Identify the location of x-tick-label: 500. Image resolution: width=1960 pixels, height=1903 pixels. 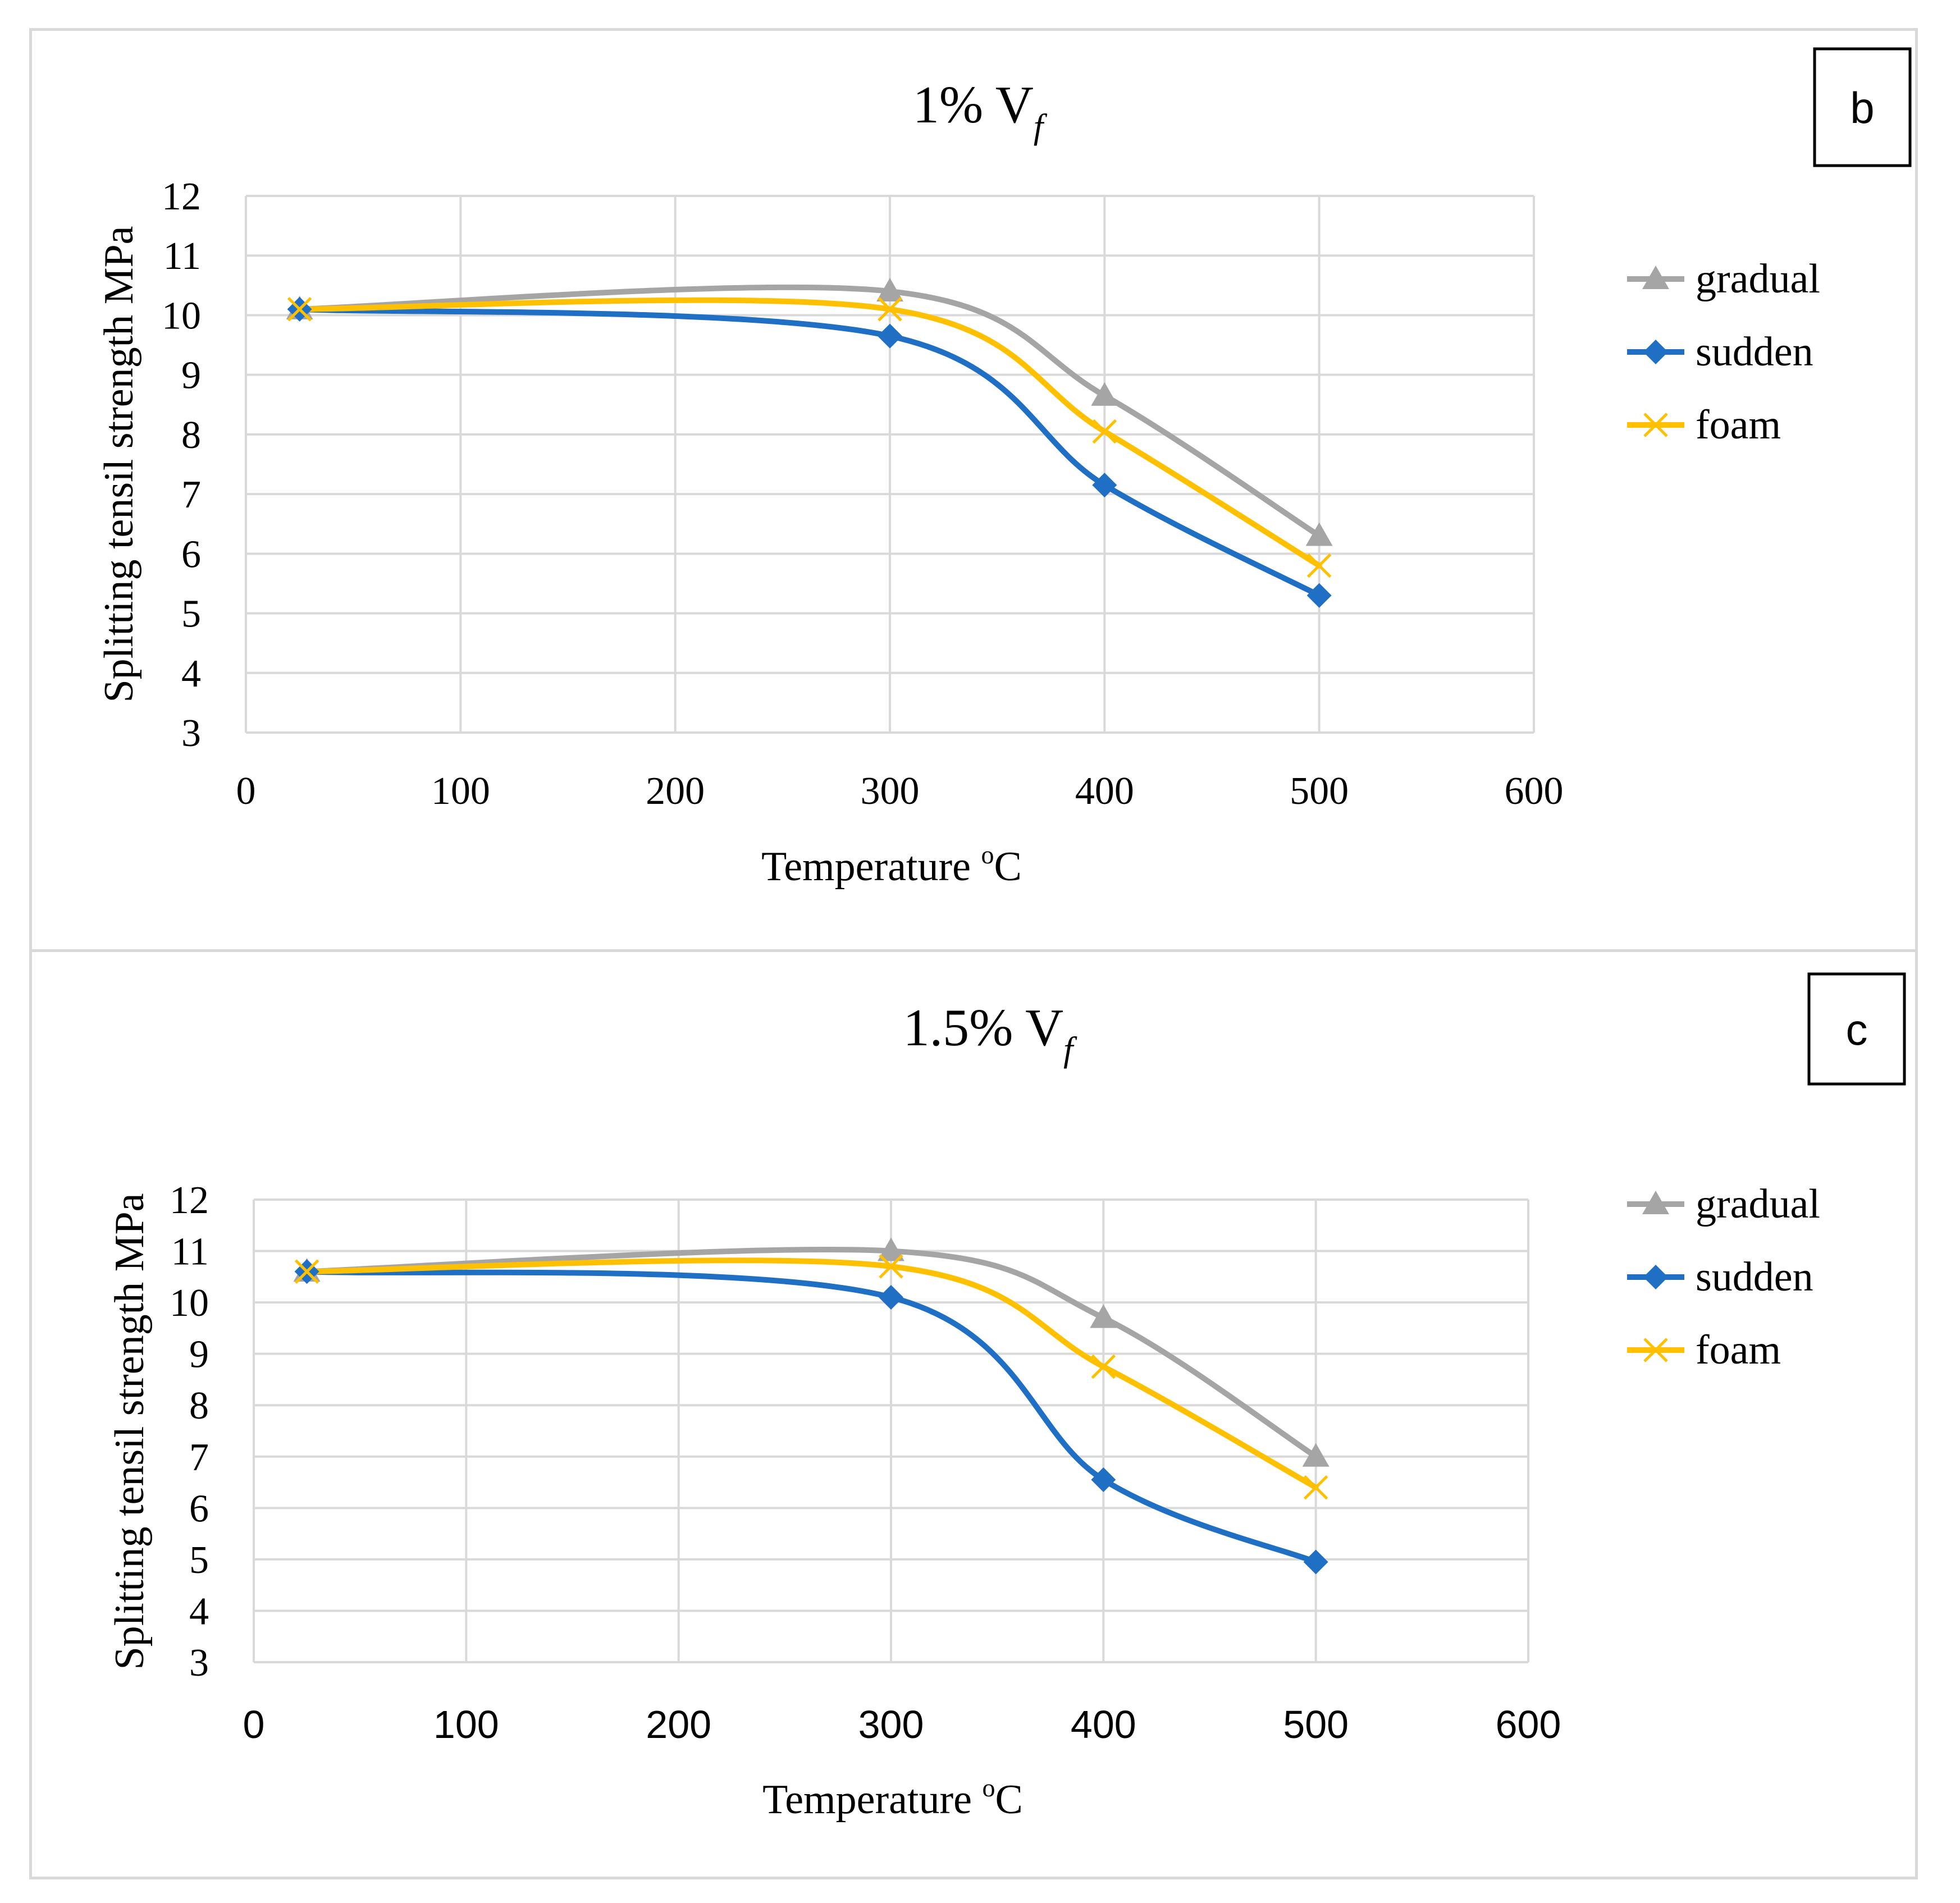
(1319, 791).